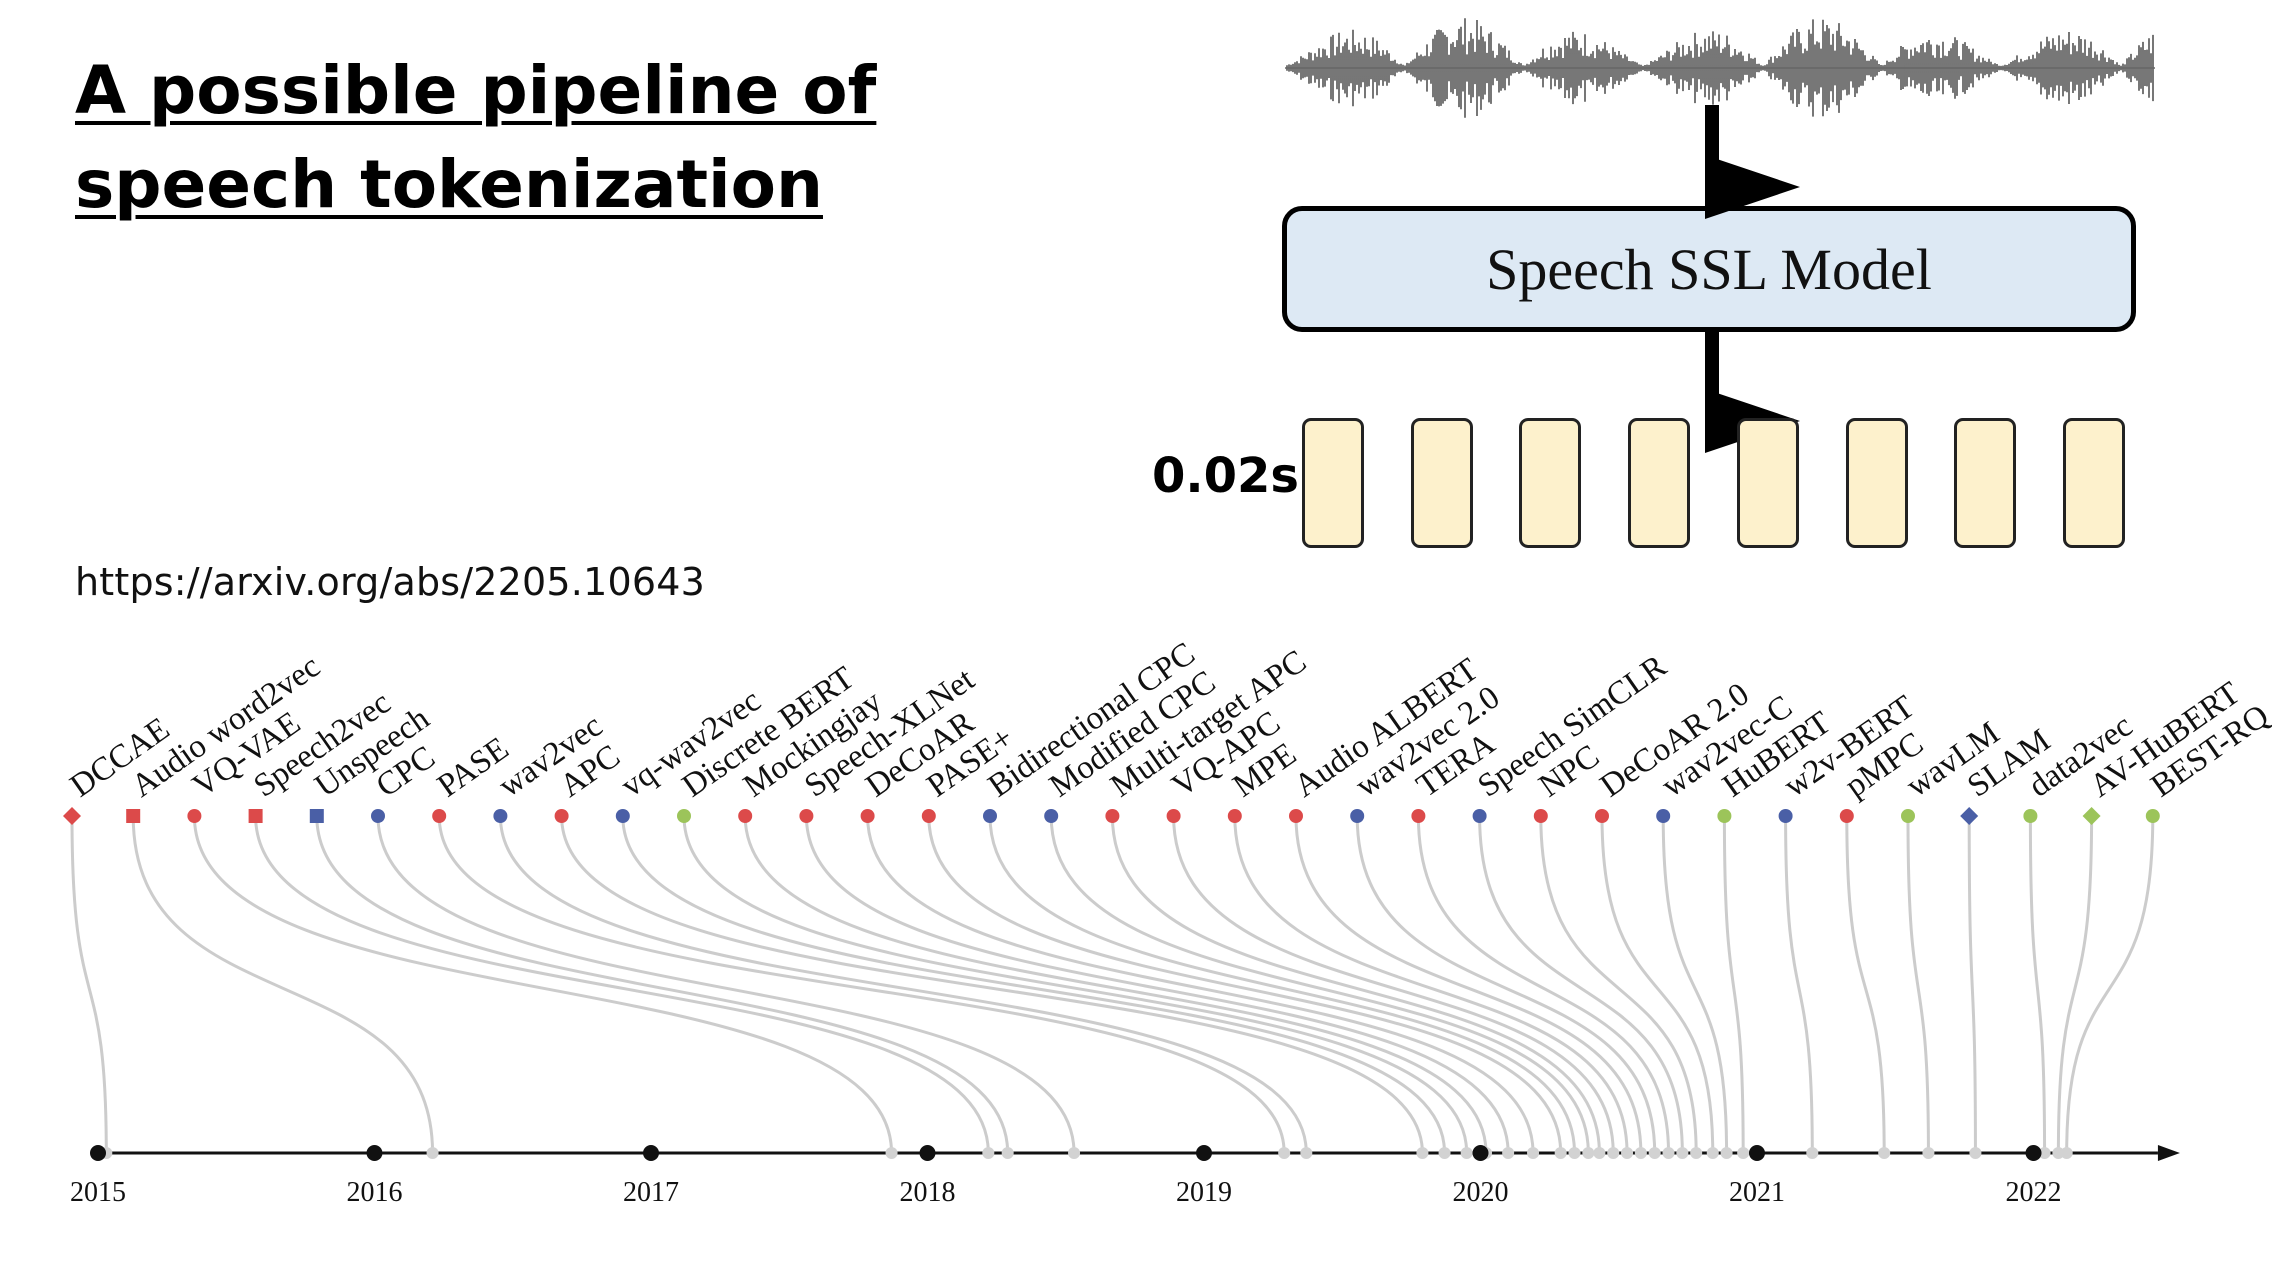 The image size is (2272, 1280). What do you see at coordinates (651, 1192) in the screenshot?
I see `year-label: 2017` at bounding box center [651, 1192].